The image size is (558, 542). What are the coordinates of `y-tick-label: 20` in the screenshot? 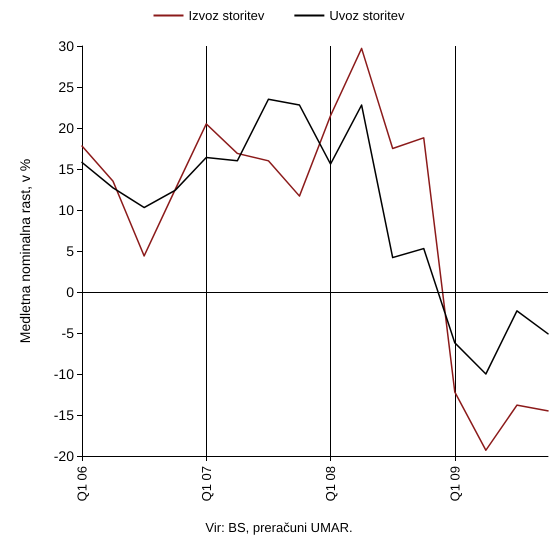 It's located at (66, 128).